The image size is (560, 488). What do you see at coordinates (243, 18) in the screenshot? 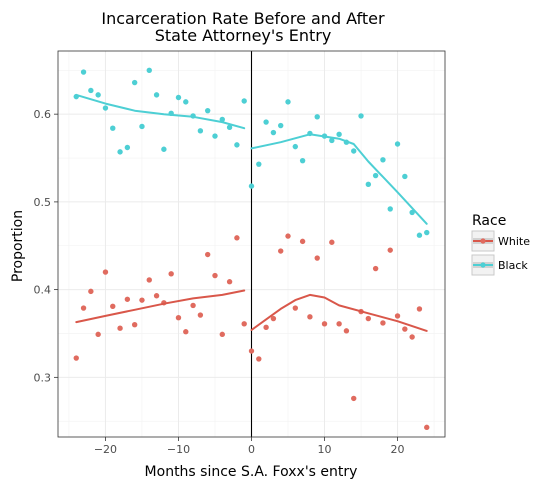
I see `chart-title-line-1: Incarceration Rate Before and After` at bounding box center [243, 18].